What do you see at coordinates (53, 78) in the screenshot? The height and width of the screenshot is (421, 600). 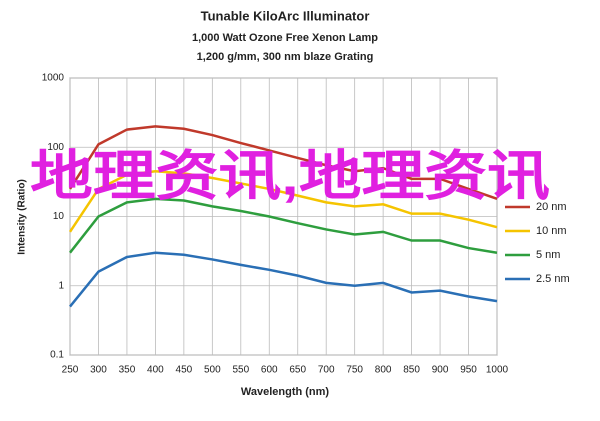 I see `y-tick-label: 1000` at bounding box center [53, 78].